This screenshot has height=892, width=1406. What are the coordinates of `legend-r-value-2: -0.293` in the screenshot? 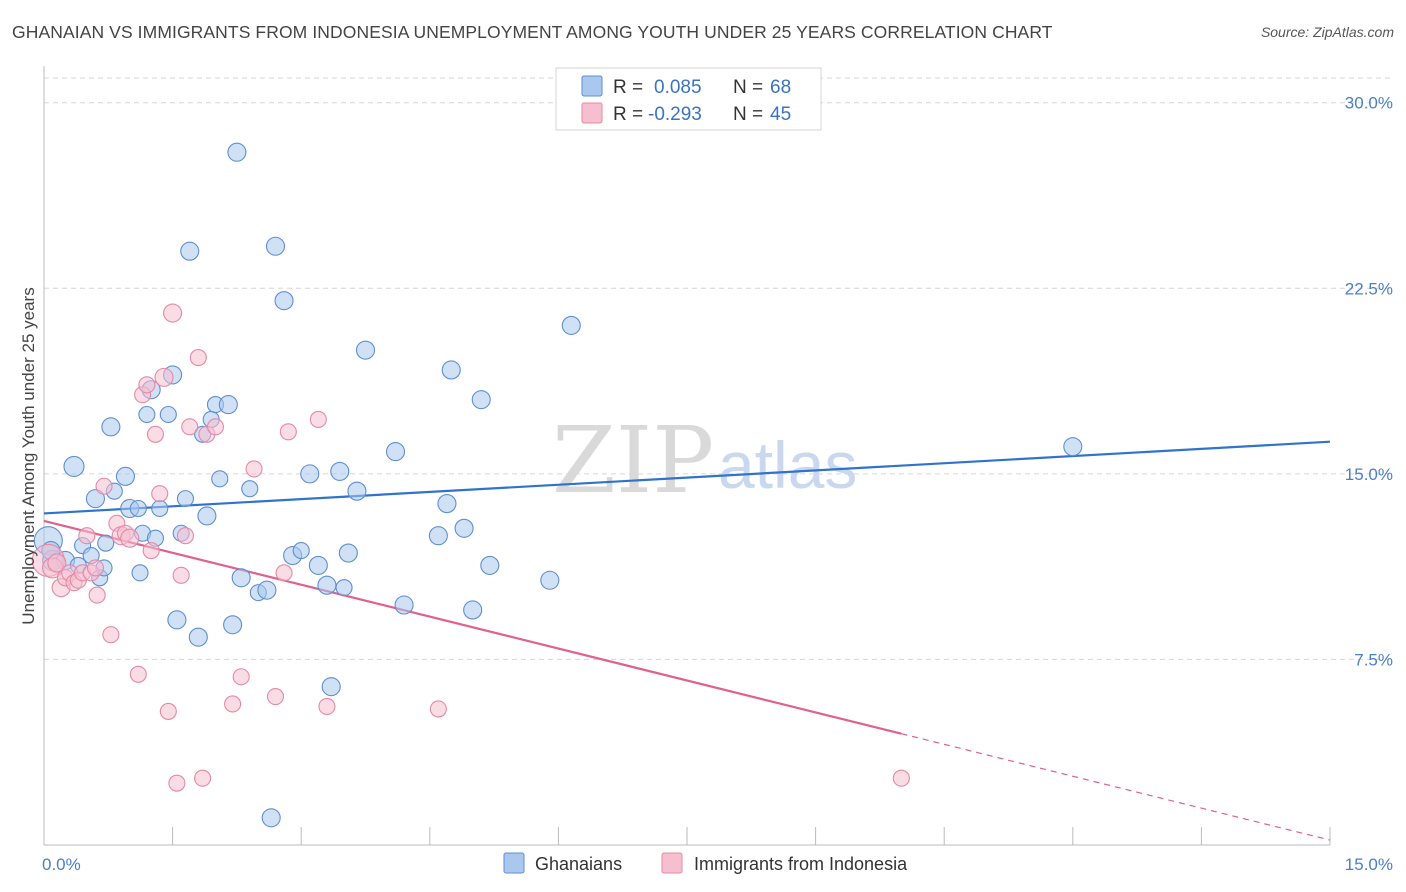 It's located at (675, 114).